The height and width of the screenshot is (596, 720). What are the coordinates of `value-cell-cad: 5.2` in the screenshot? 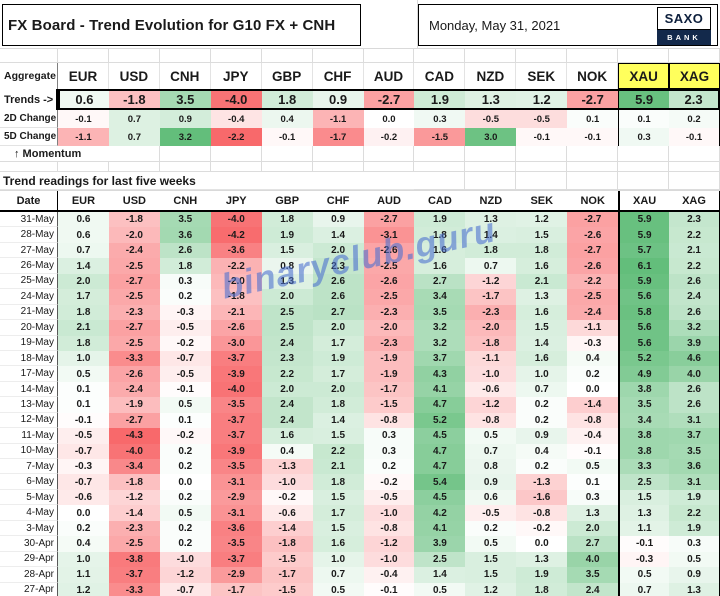 It's located at (440, 420).